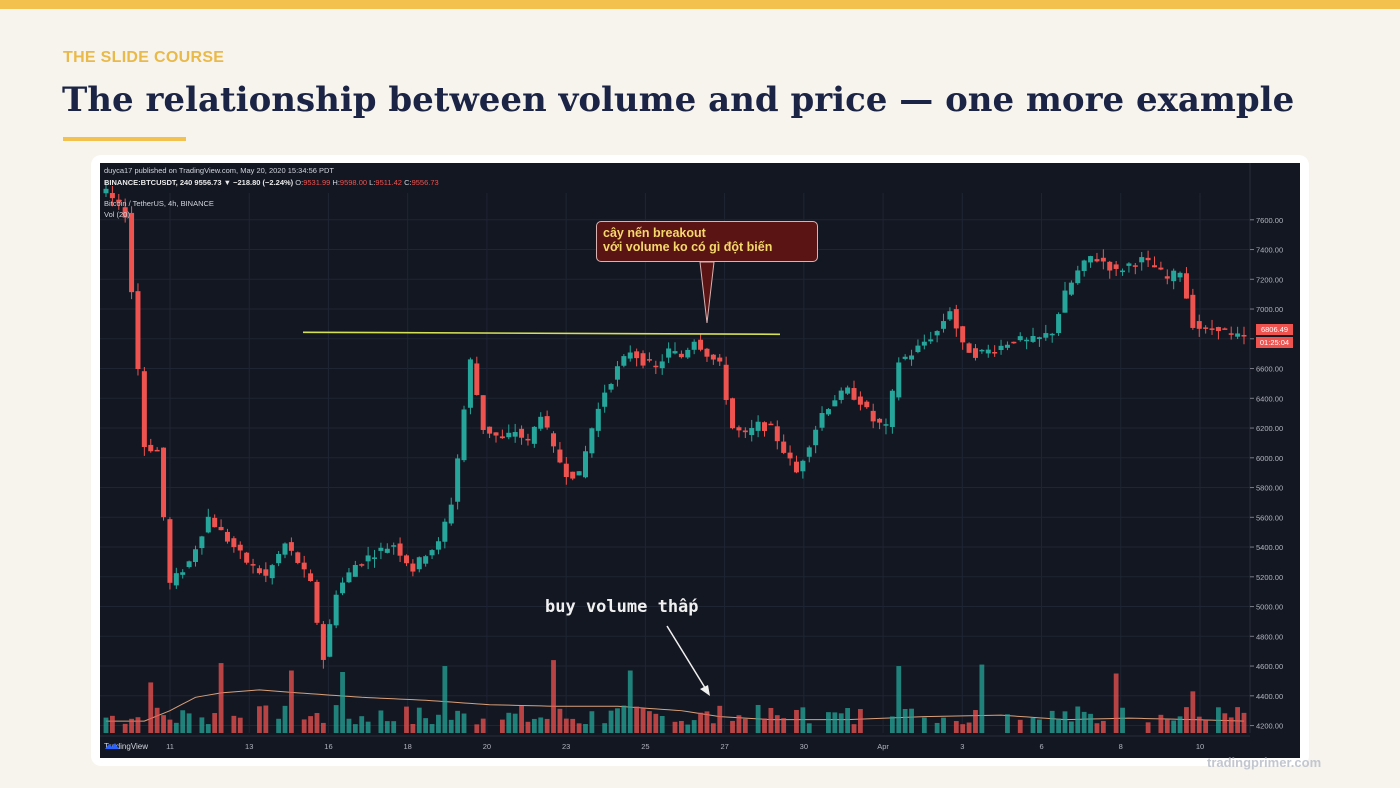 The image size is (1400, 788). What do you see at coordinates (328, 746) in the screenshot?
I see `time-tick-label: 16` at bounding box center [328, 746].